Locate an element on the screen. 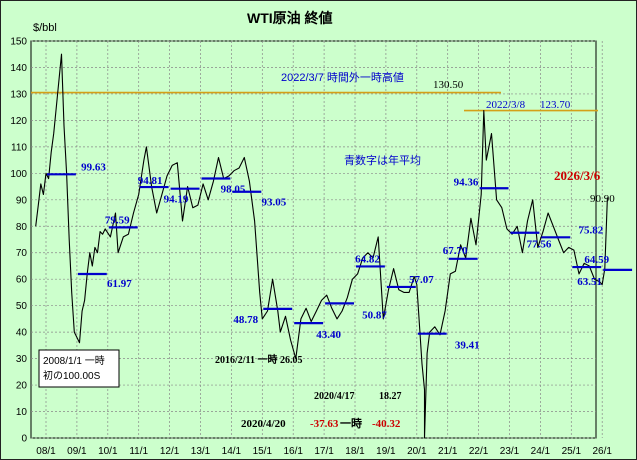 Image resolution: width=637 pixels, height=460 pixels. low-2016-label: 2016/2/11 一時 26.05 is located at coordinates (259, 359).